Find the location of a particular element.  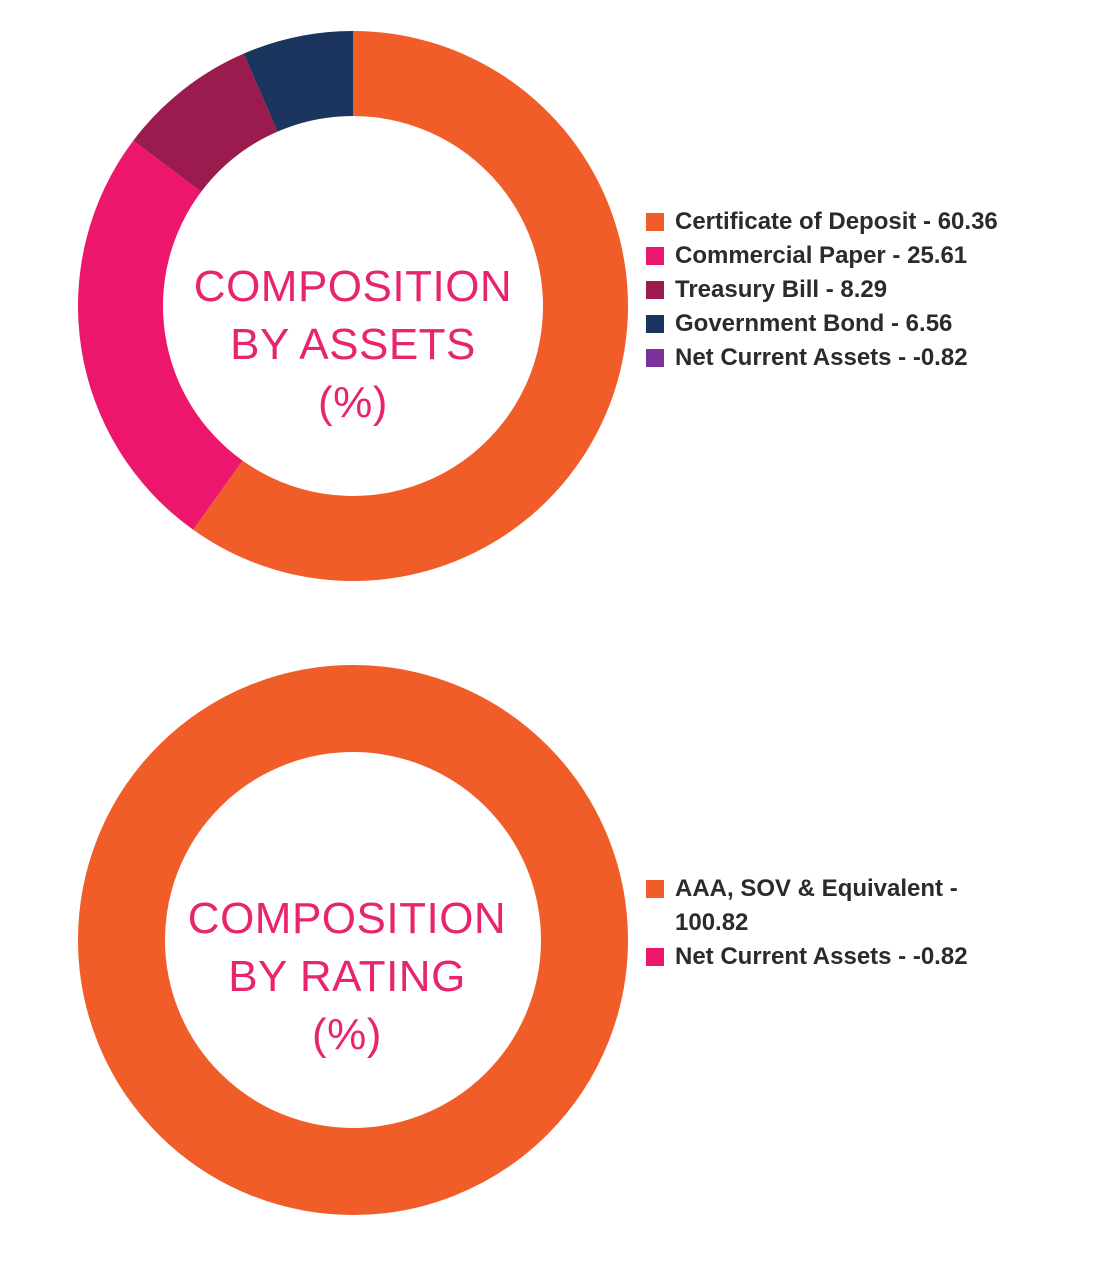

donut-slice-treasury-bill is located at coordinates (205, 122).